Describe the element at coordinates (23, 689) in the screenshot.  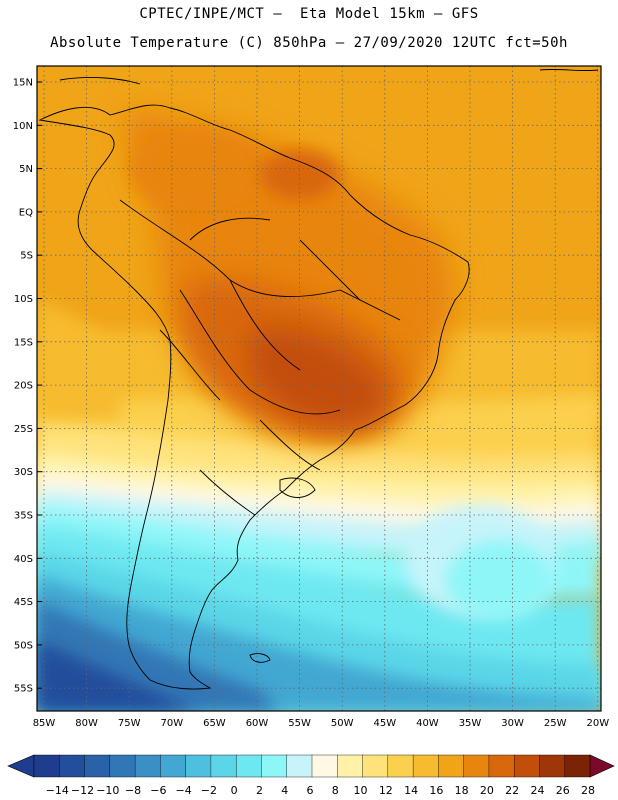
I see `lat-label: 55S` at that location.